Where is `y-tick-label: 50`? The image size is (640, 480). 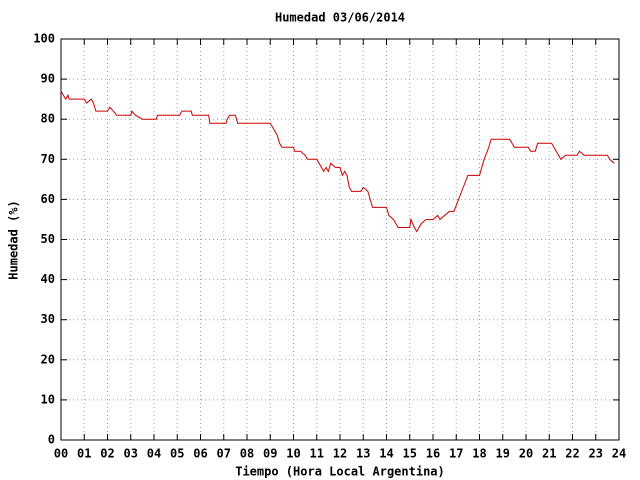 y-tick-label: 50 is located at coordinates (48, 239).